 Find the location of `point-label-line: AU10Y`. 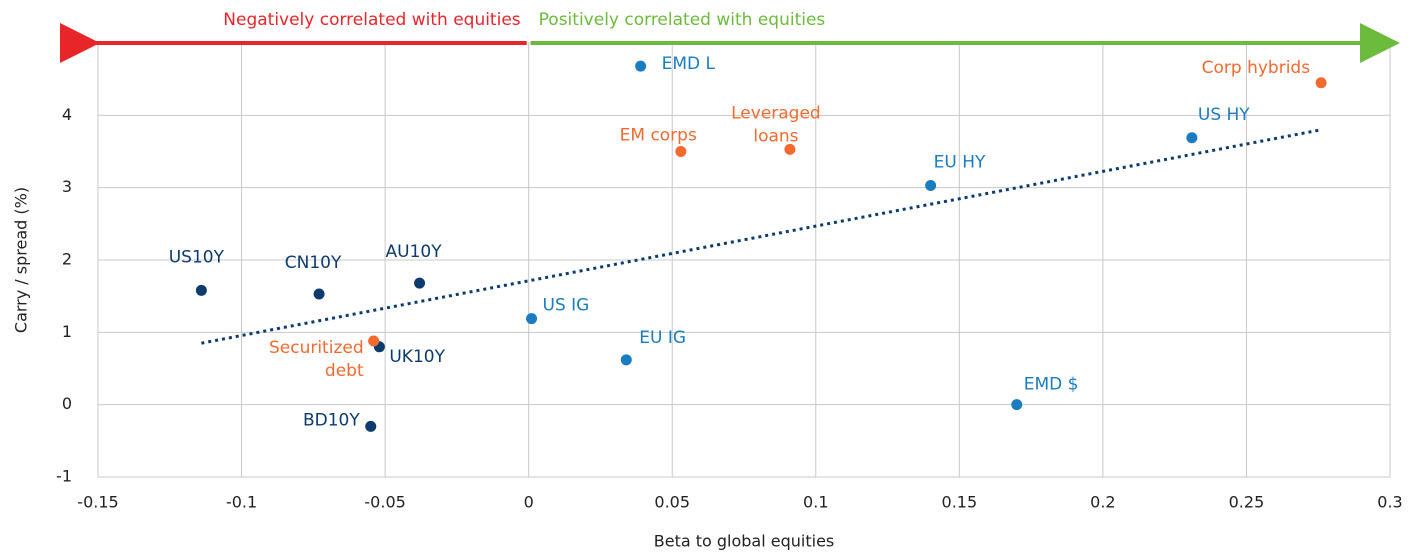

point-label-line: AU10Y is located at coordinates (414, 252).